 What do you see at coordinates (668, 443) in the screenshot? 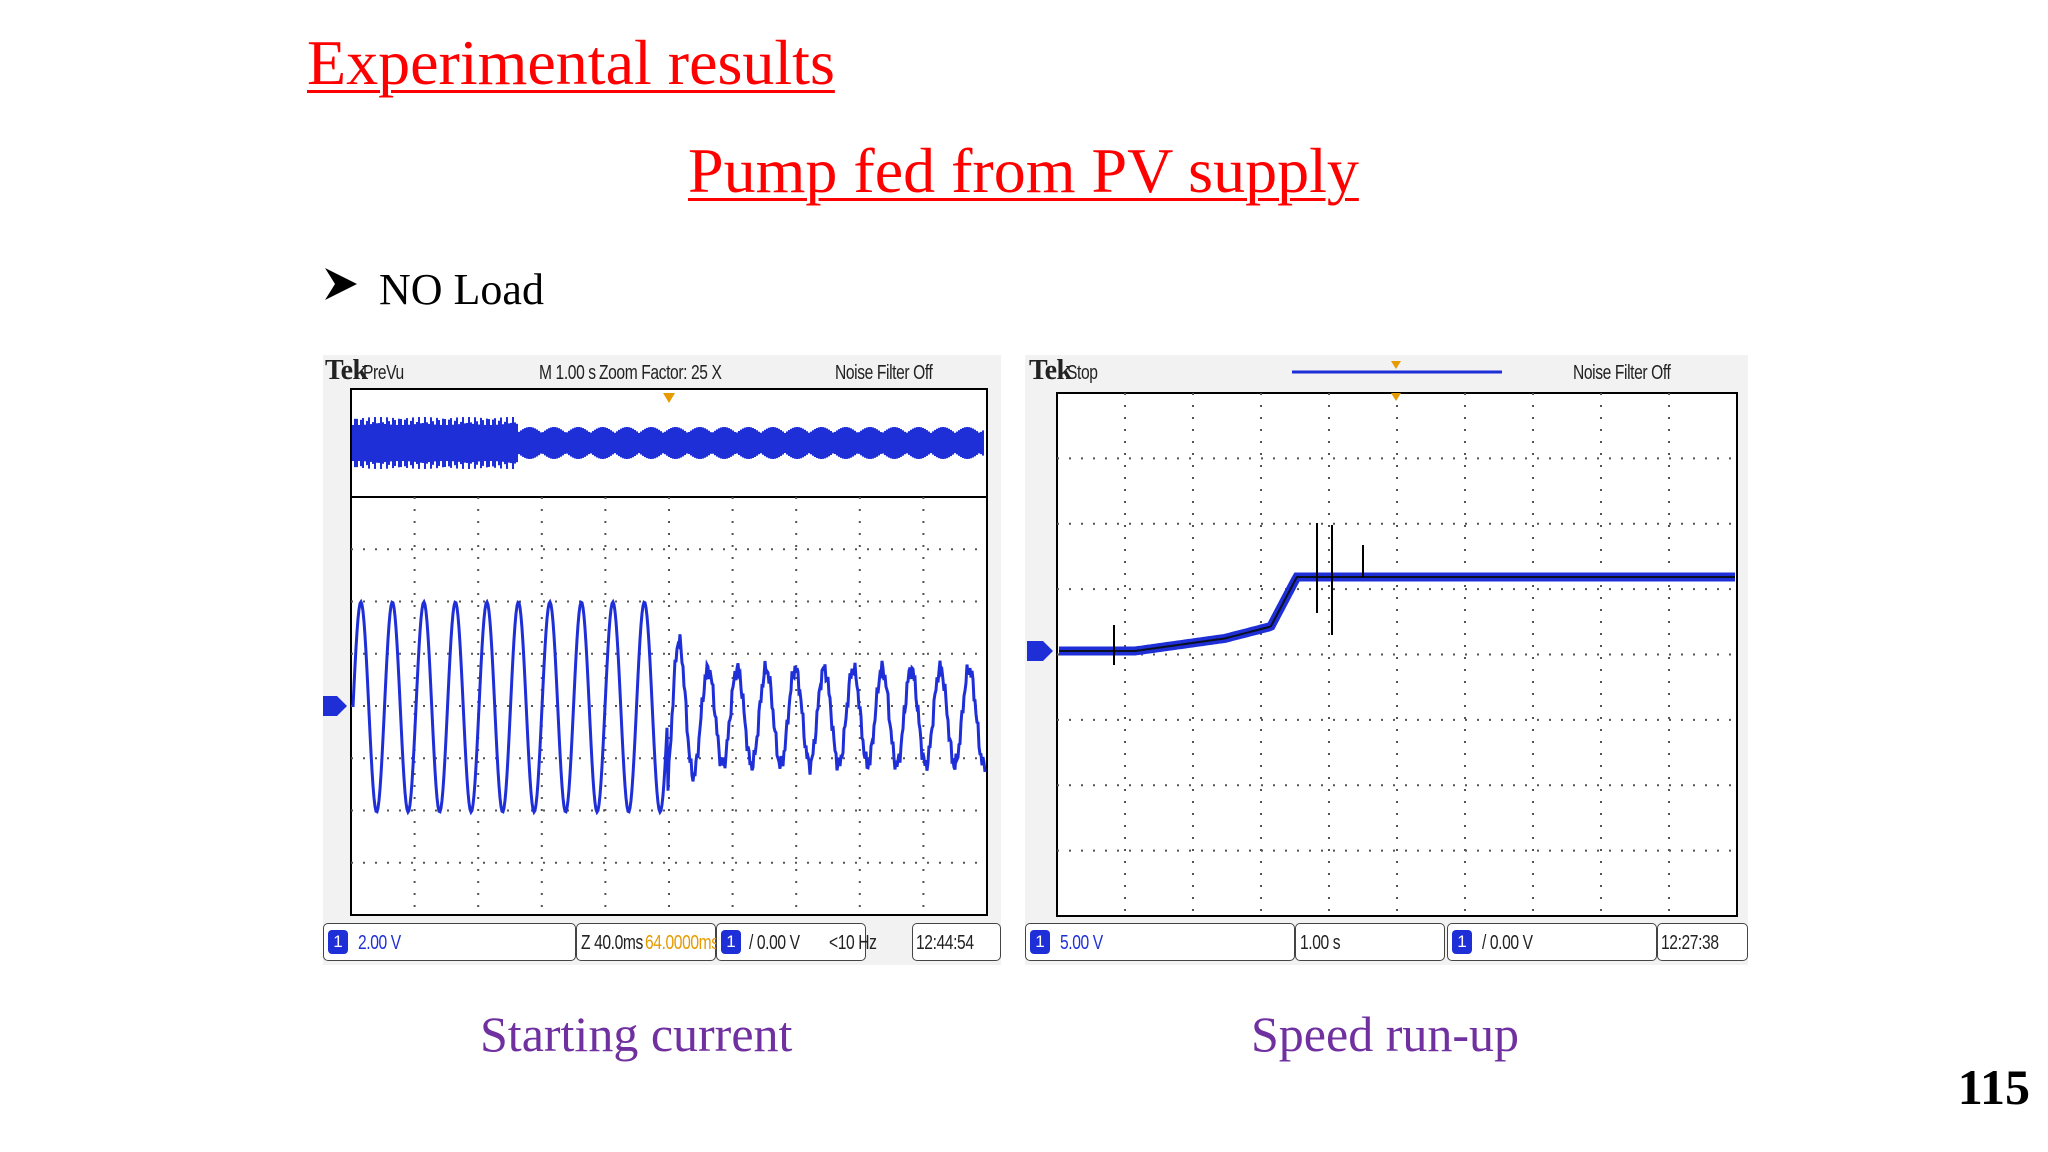
I see `overview-trace` at bounding box center [668, 443].